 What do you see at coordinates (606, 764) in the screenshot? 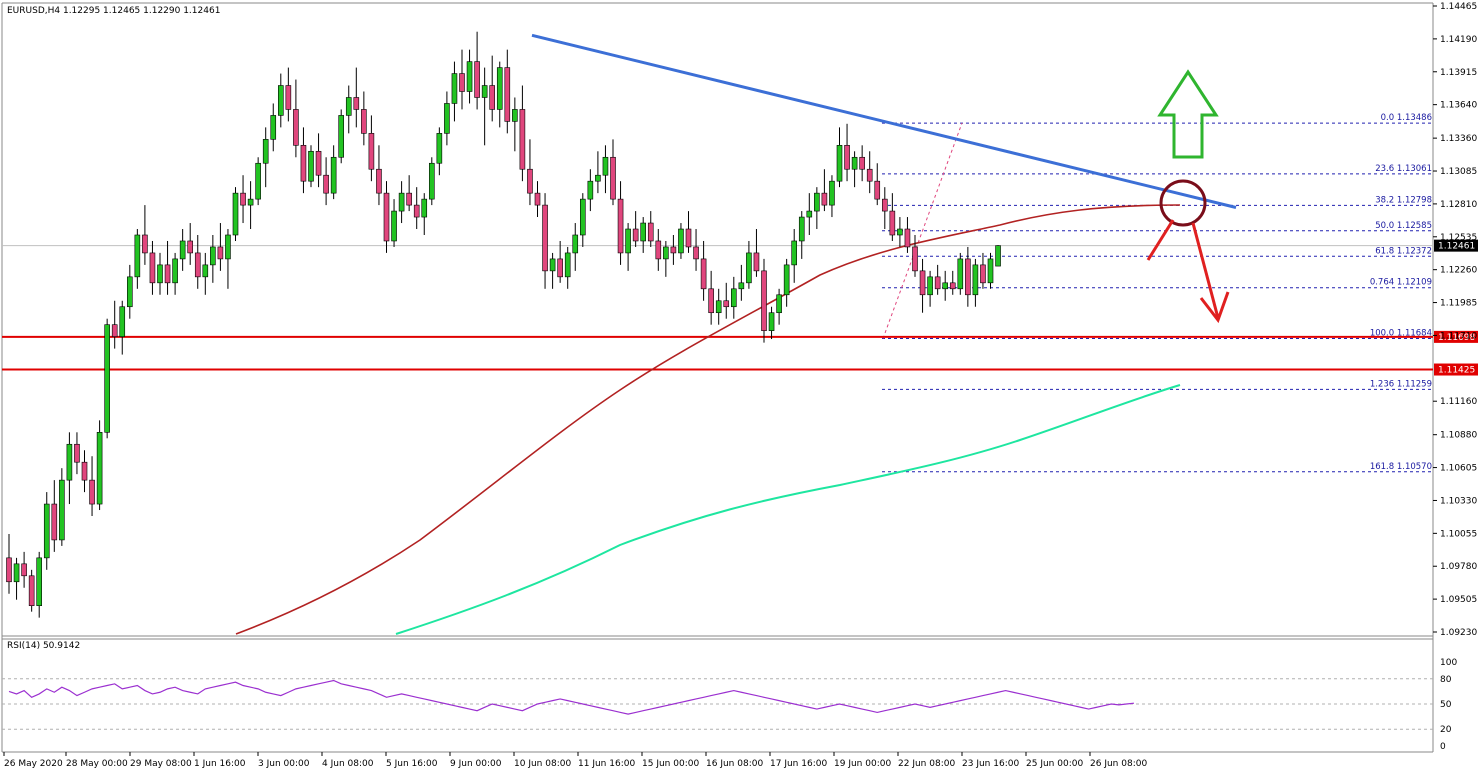
I see `x-tick-label: 11 Jun 16:00` at bounding box center [606, 764].